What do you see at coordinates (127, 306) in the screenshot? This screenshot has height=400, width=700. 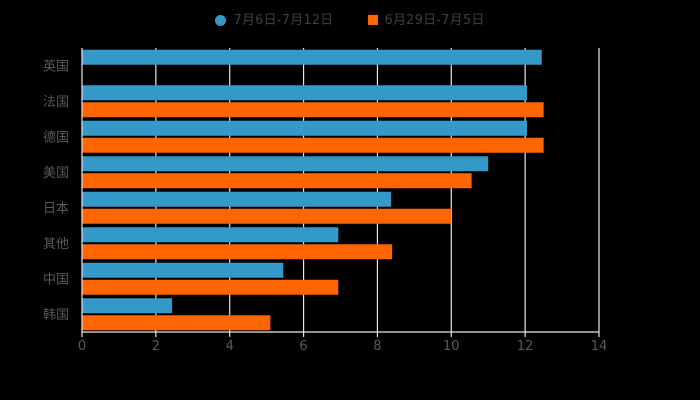 I see `bar-current-韩国` at bounding box center [127, 306].